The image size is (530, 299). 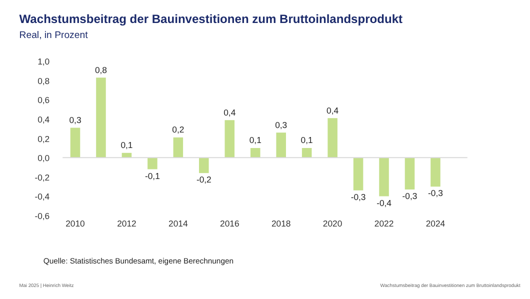 I want to click on data-label: 0,8, so click(x=101, y=69).